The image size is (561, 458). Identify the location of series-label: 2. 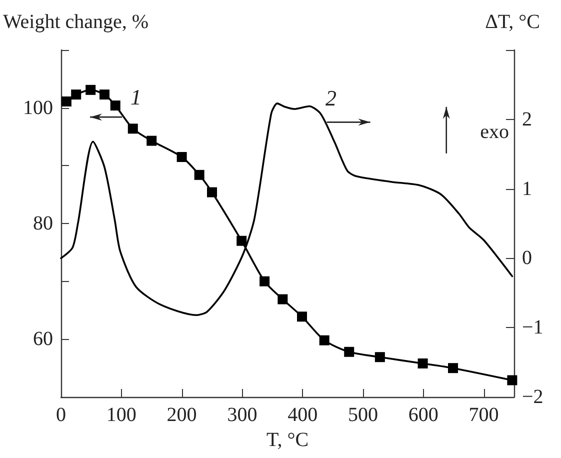
(330, 97).